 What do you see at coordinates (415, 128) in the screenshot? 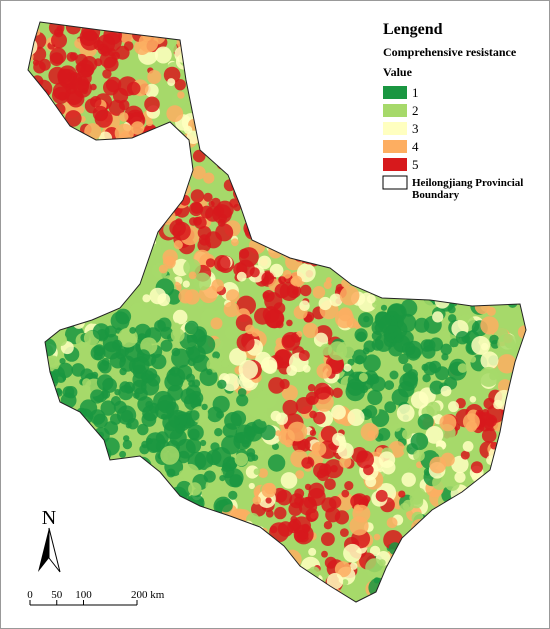
I see `legend-label: 3` at bounding box center [415, 128].